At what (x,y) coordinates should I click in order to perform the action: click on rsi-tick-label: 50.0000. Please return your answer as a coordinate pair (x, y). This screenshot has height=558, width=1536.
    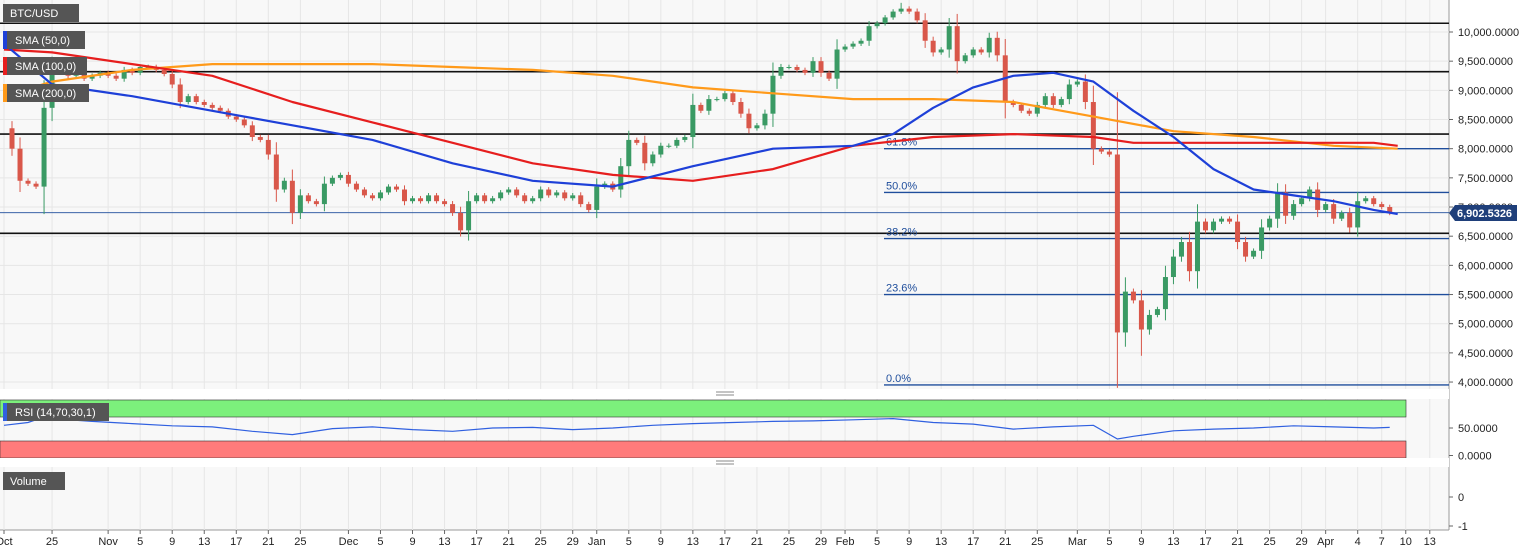
    Looking at the image, I should click on (1478, 429).